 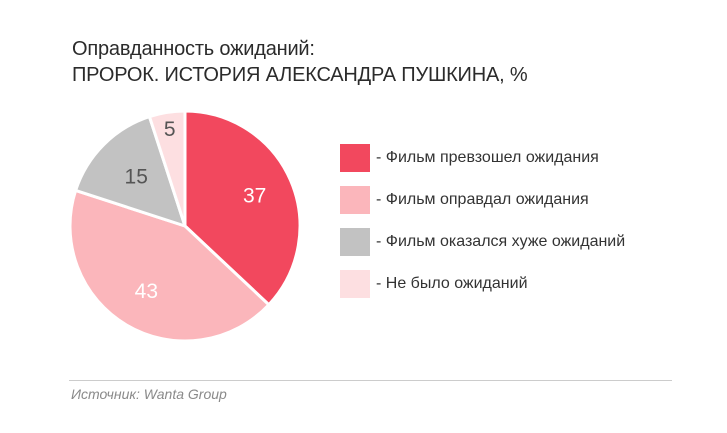 I want to click on legend-label: - Фильм превзошел ожидания, so click(x=487, y=157).